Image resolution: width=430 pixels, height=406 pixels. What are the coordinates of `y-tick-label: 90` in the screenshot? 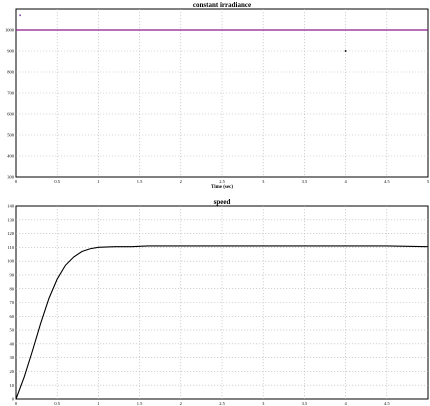 It's located at (12, 275).